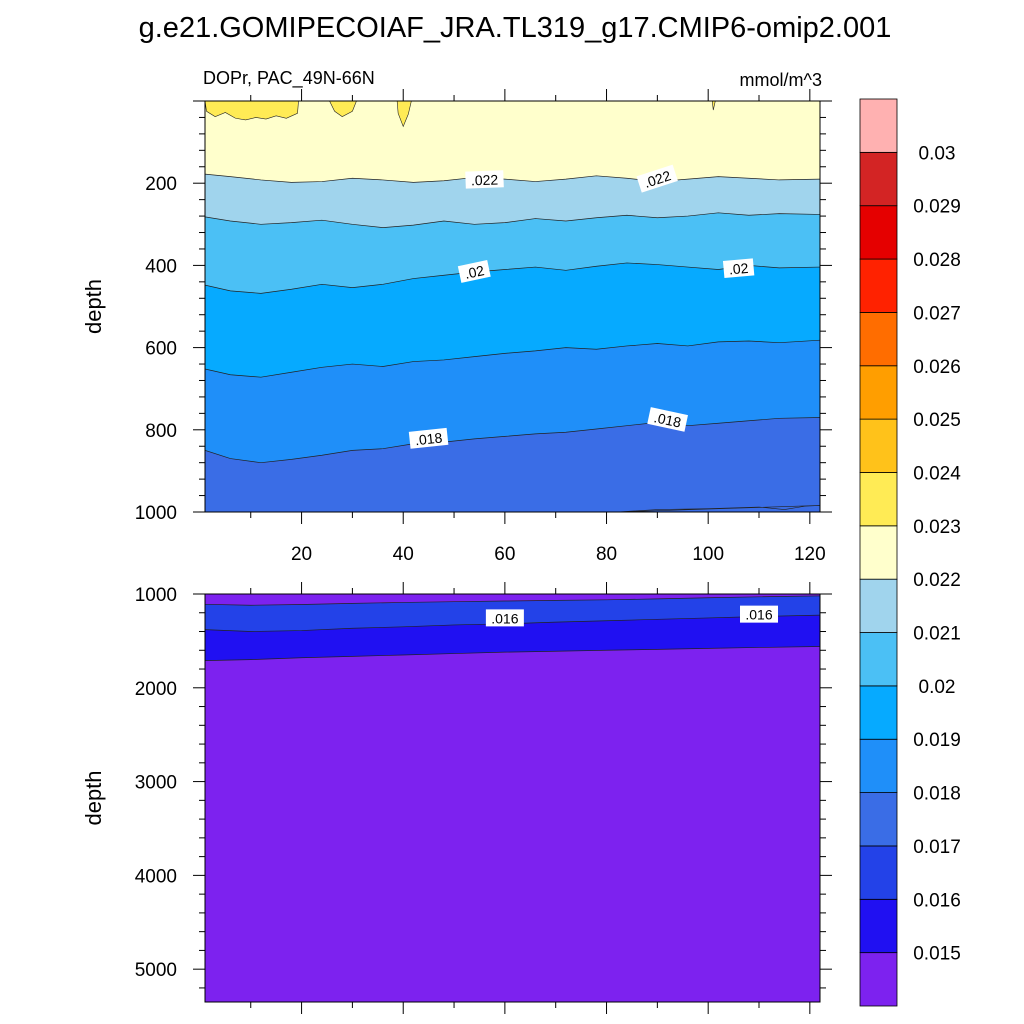  I want to click on colorbar-label-15: 0.03, so click(937, 153).